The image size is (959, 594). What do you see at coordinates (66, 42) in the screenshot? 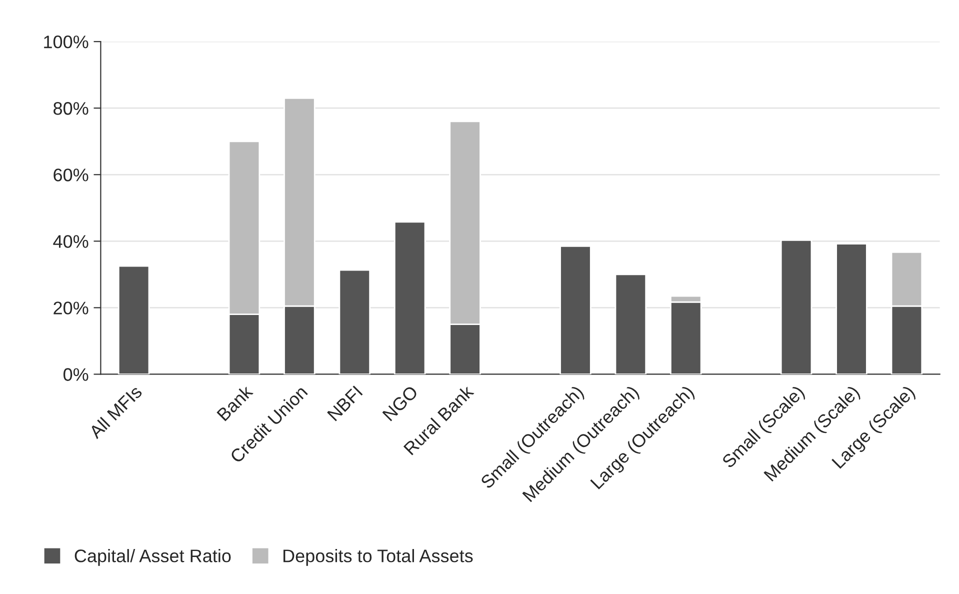
I see `y-tick-label: 100%` at bounding box center [66, 42].